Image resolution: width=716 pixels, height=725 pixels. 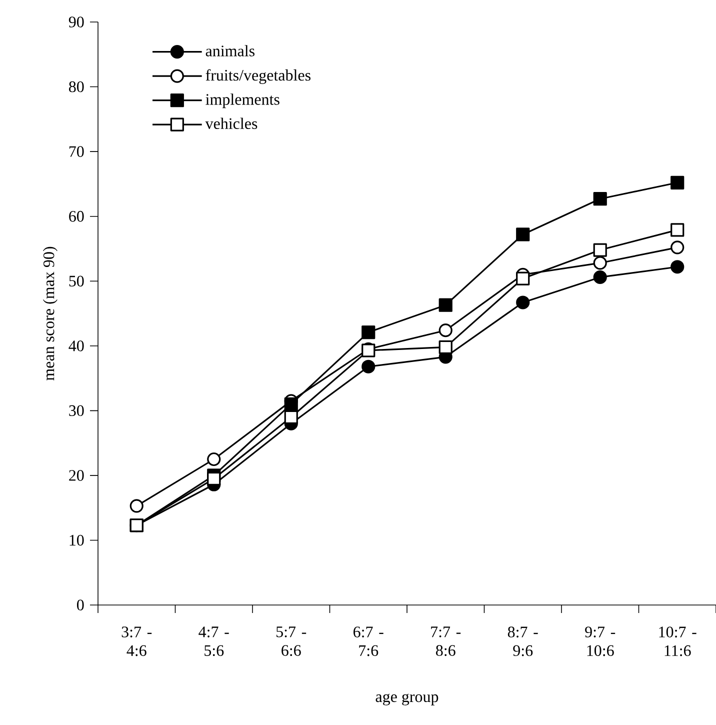 What do you see at coordinates (230, 50) in the screenshot?
I see `legend-label: animals` at bounding box center [230, 50].